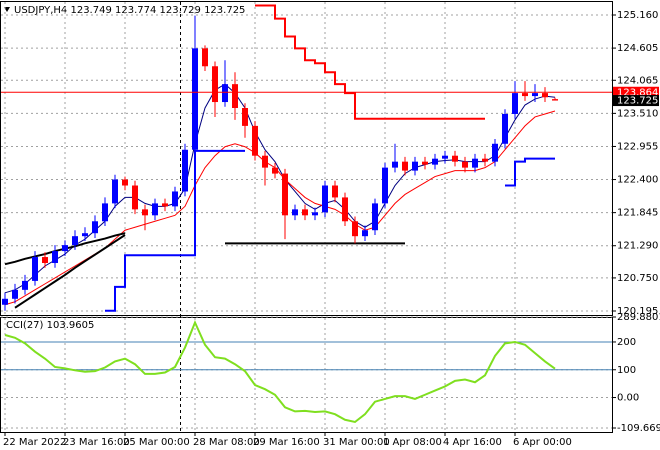  Describe the element at coordinates (637, 213) in the screenshot. I see `y-tick-label: 121.845` at that location.